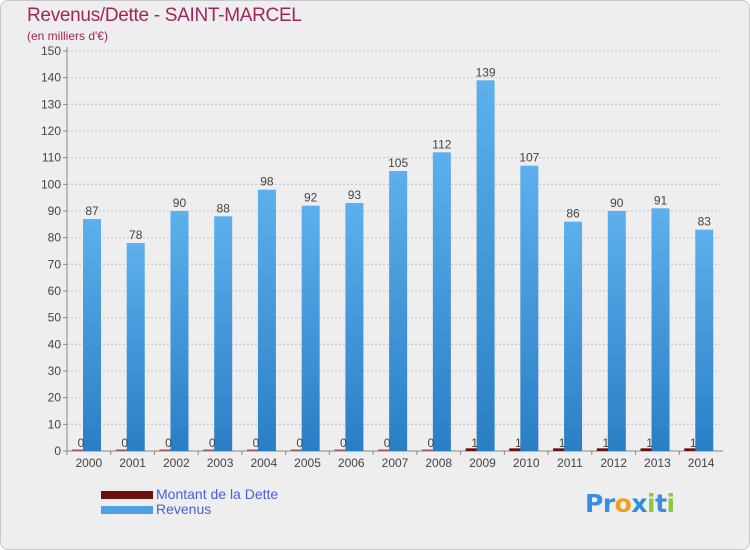 The image size is (750, 550). I want to click on y-tick-label: 0, so click(57, 451).